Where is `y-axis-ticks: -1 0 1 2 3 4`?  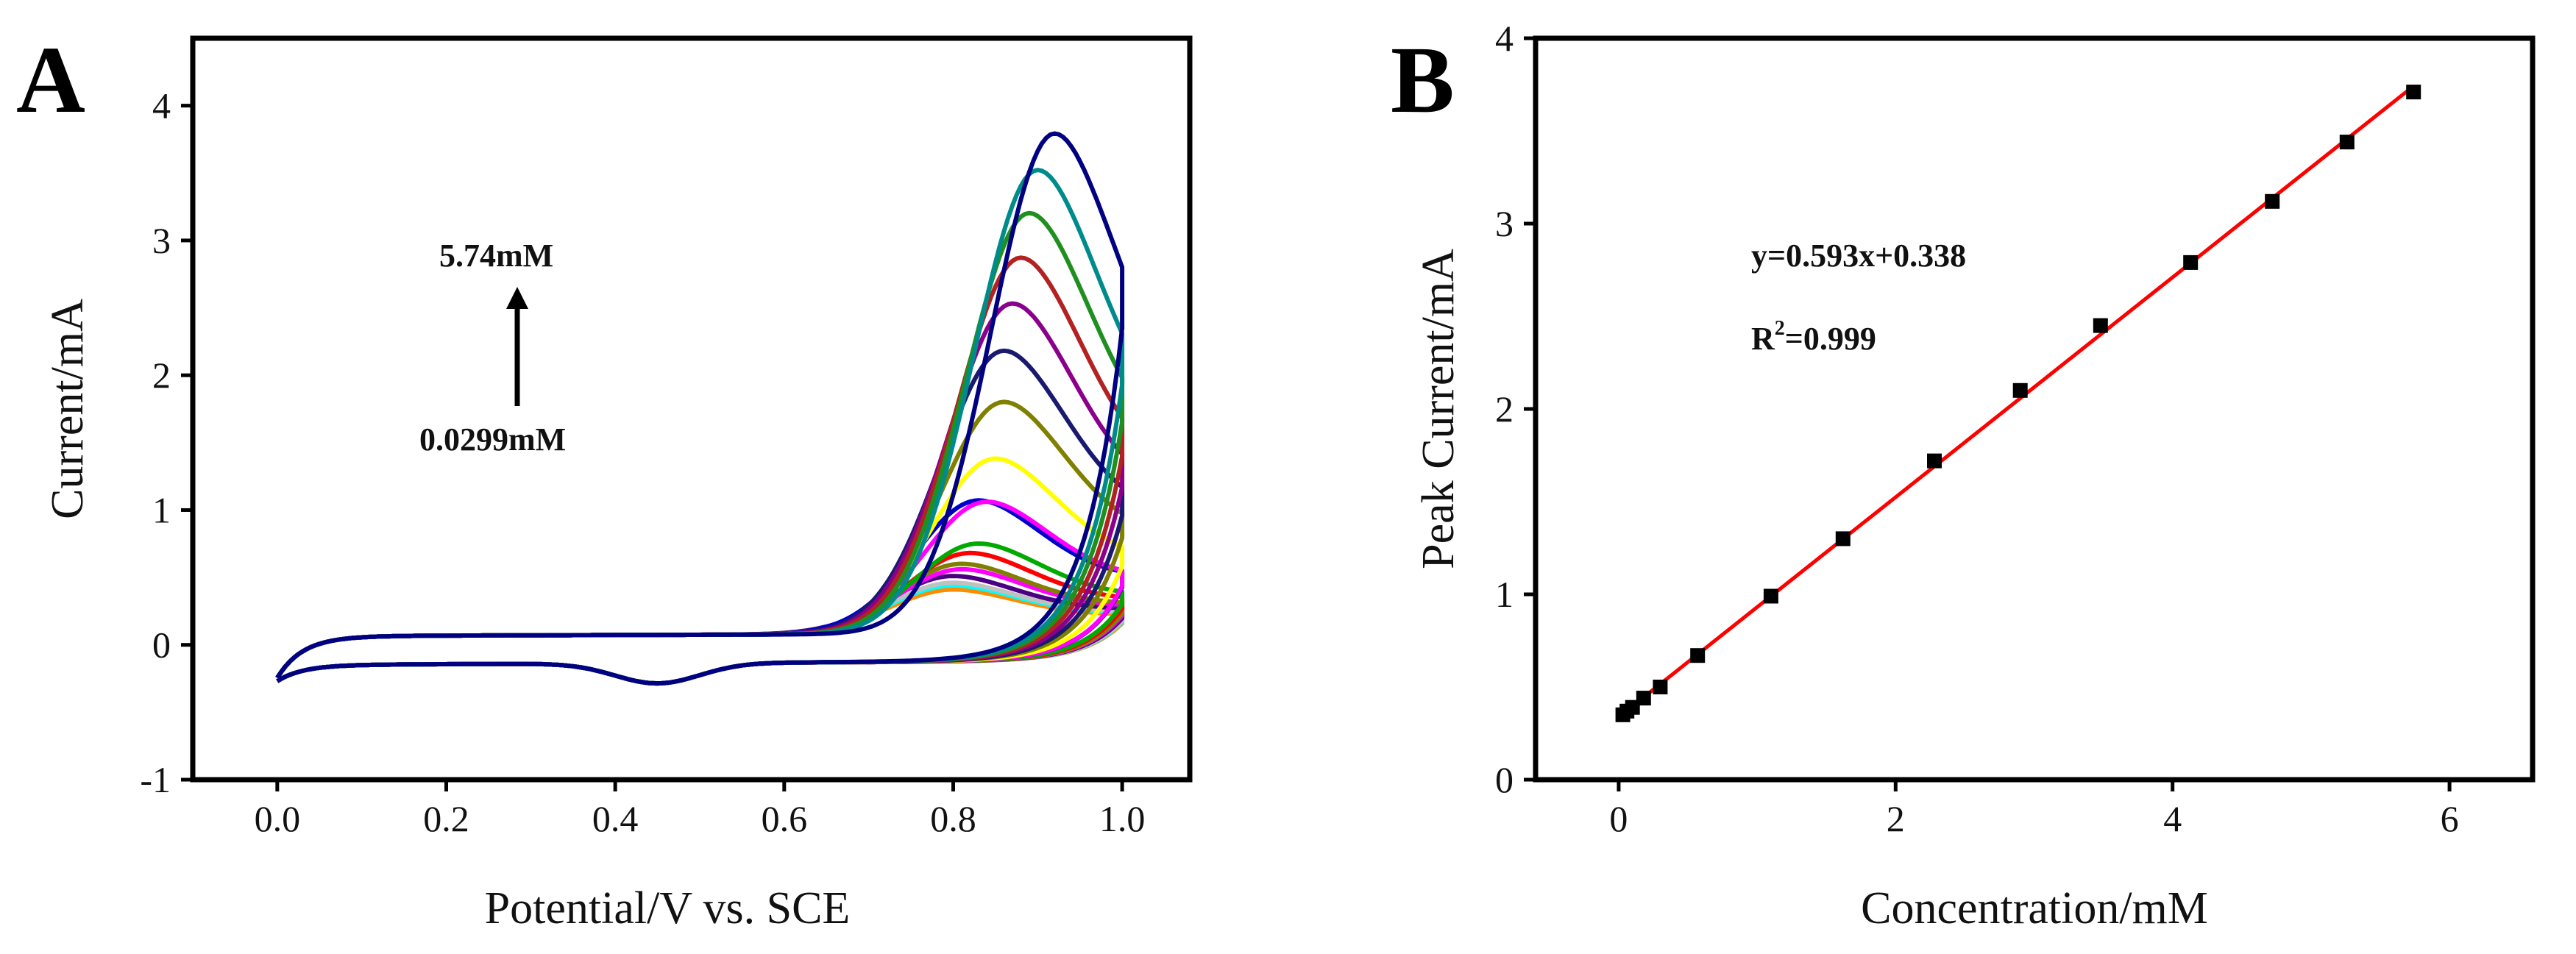
y-axis-ticks: -1 0 1 2 3 4 is located at coordinates (166, 443).